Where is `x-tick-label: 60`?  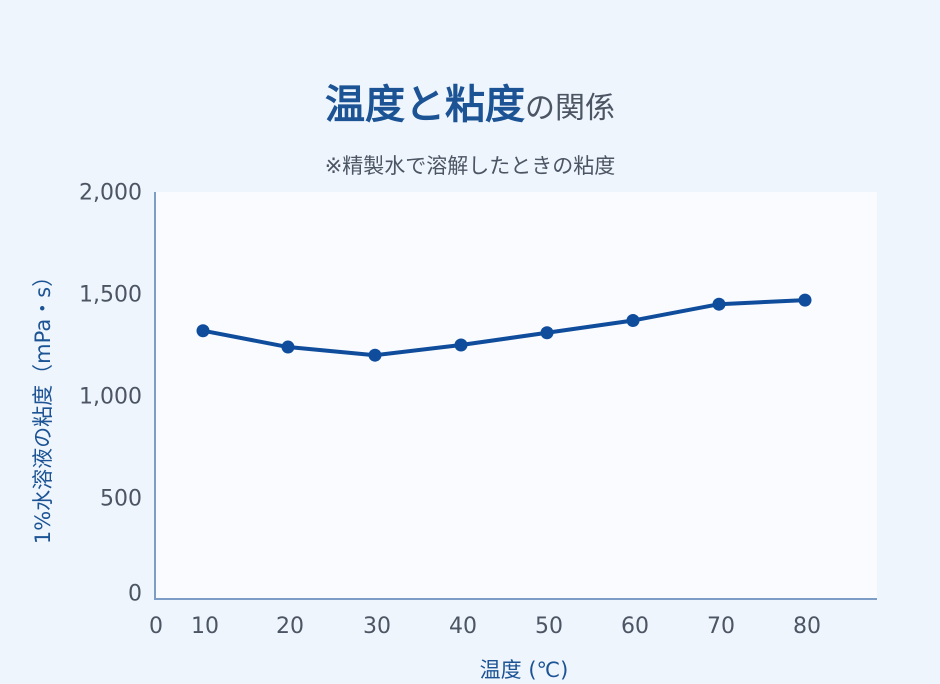 x-tick-label: 60 is located at coordinates (635, 626).